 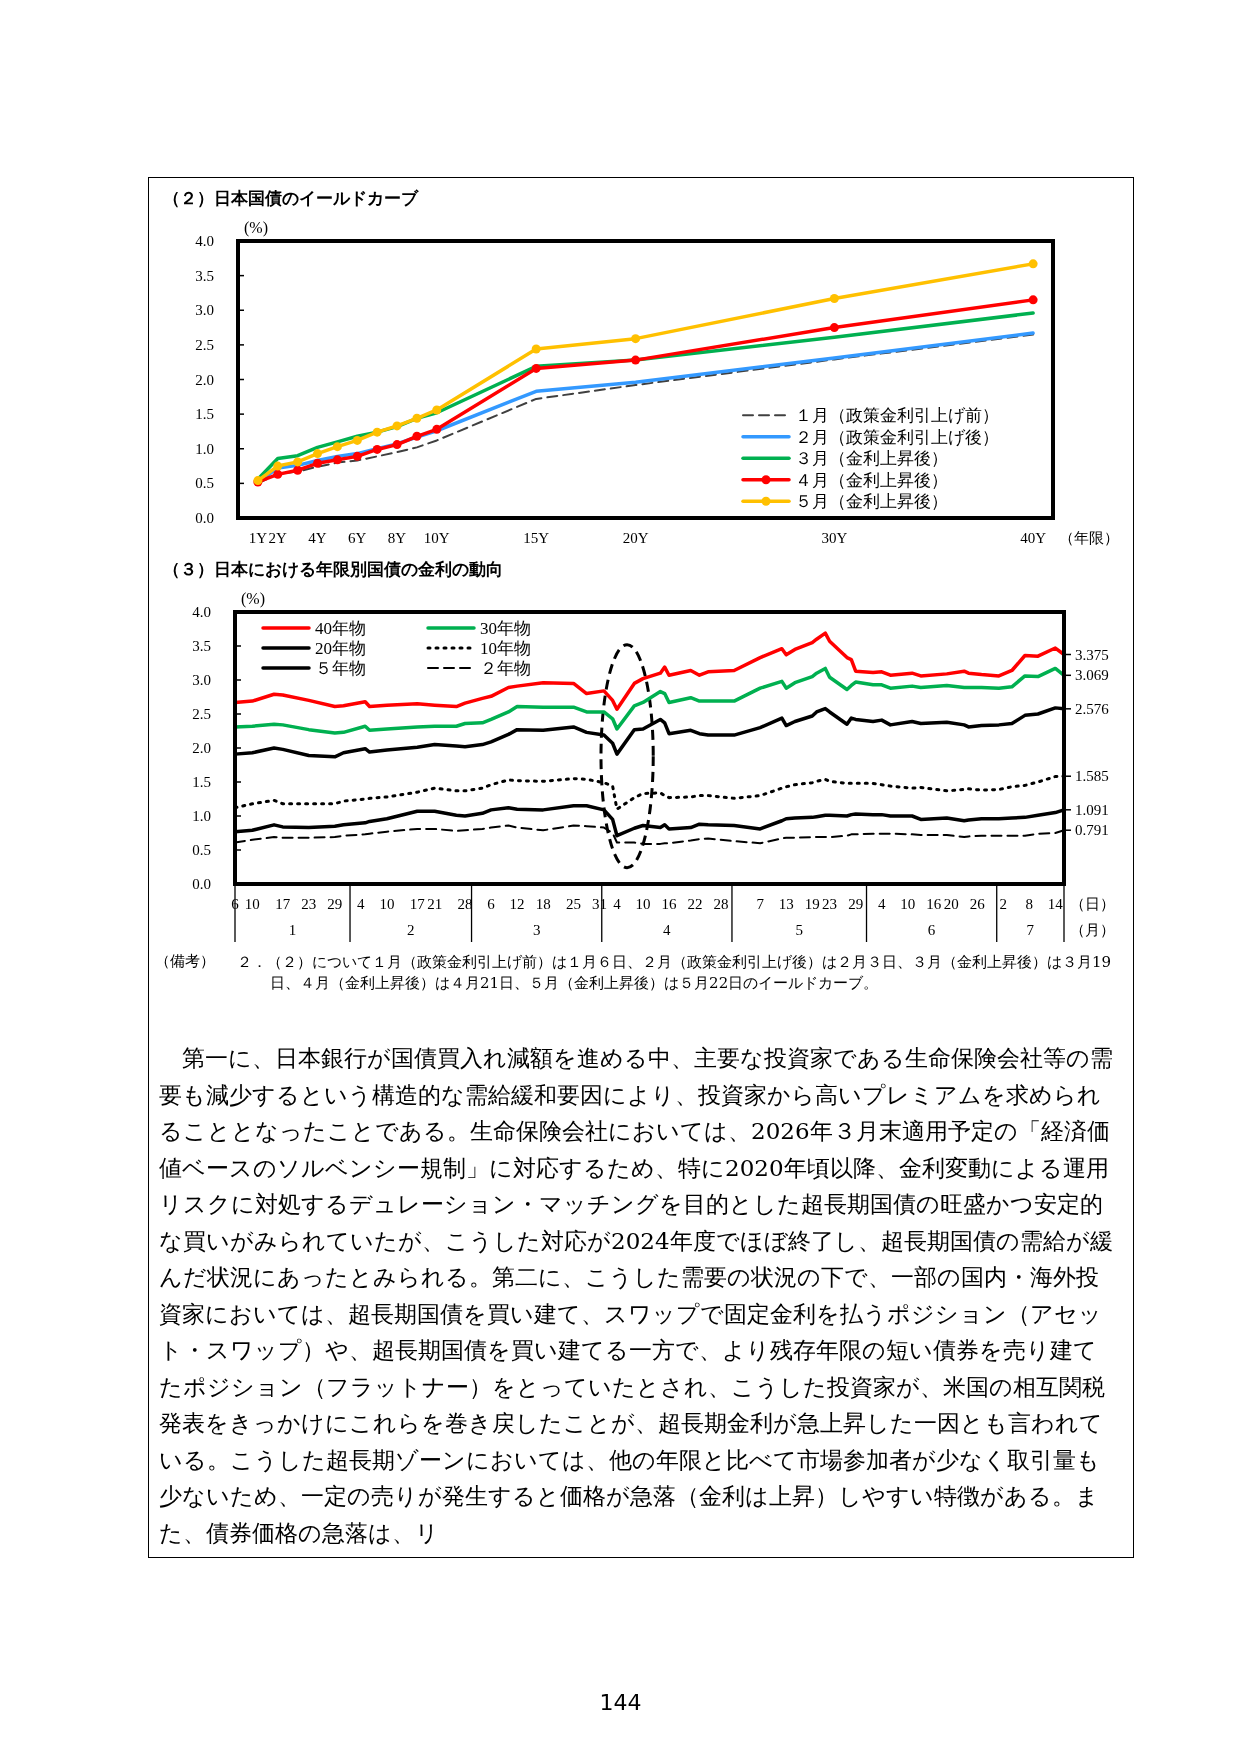 I want to click on text: ２．（２）について１月（政策金利引上げ前）は１月６日、２月（政策金利引上げ後）は２月３日、３月（金利上昇後）は３月19日、４月（金利上昇後）は４月21日、５月（金利上昇後）は５月22日のイールドカーブ。, so click(x=675, y=973).